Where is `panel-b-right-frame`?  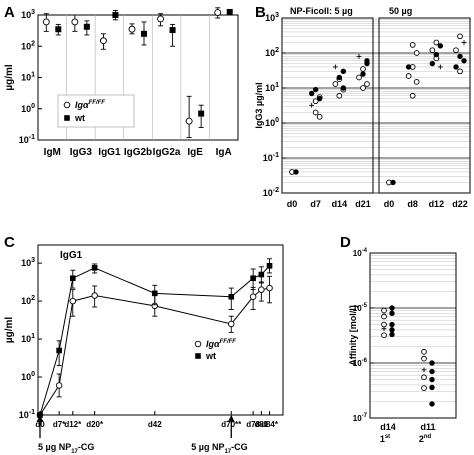 panel-b-right-frame is located at coordinates (424, 105).